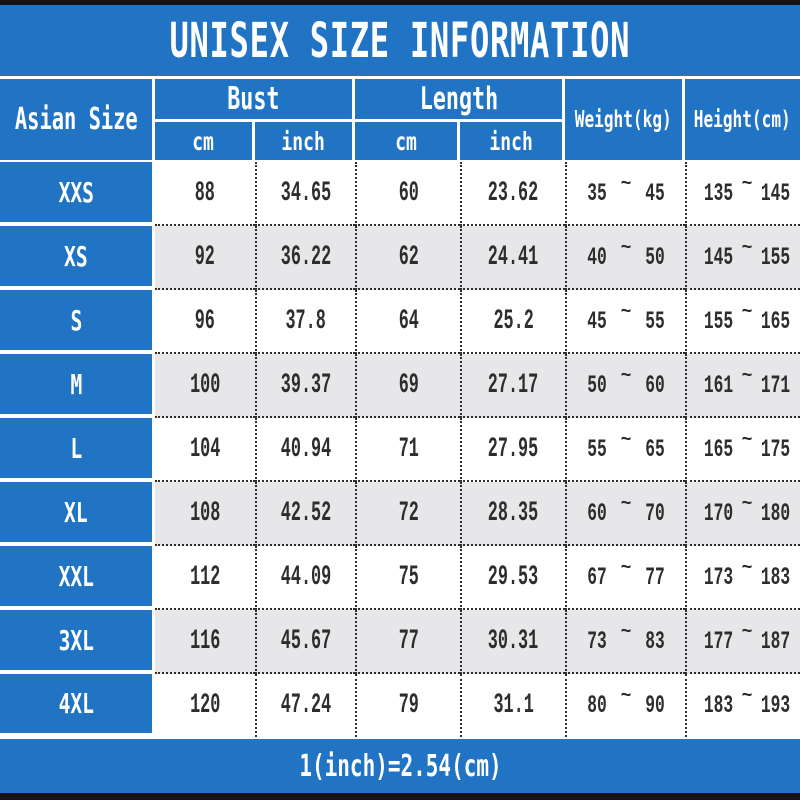 This screenshot has width=800, height=800. Describe the element at coordinates (305, 258) in the screenshot. I see `bust-inch-cell: 36.22` at that location.